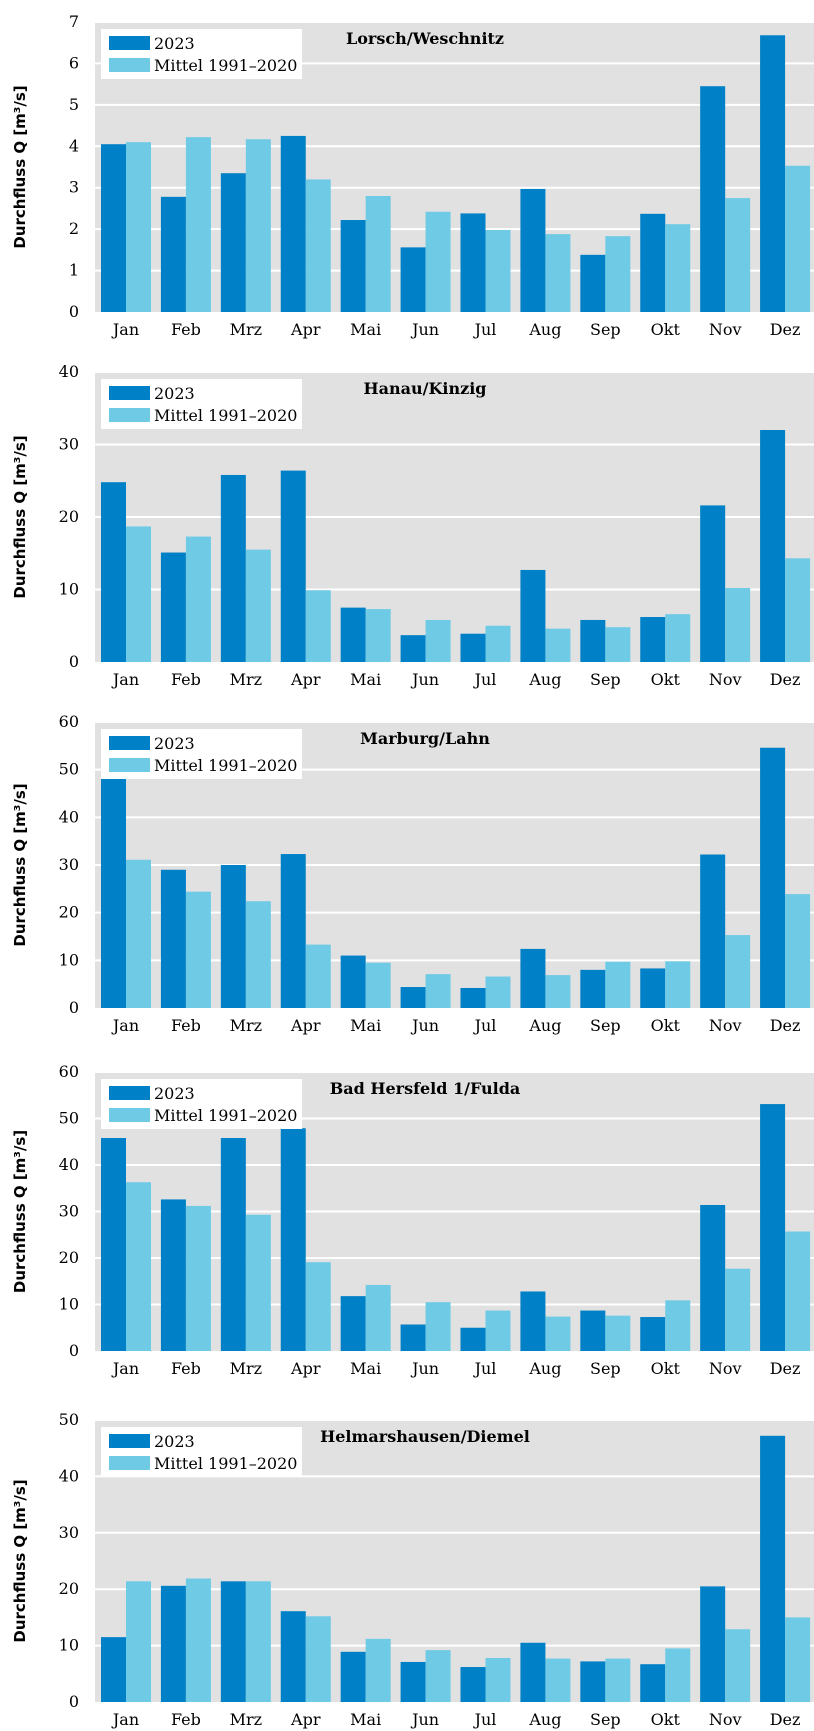  What do you see at coordinates (113, 572) in the screenshot?
I see `bar-2023-jan` at bounding box center [113, 572].